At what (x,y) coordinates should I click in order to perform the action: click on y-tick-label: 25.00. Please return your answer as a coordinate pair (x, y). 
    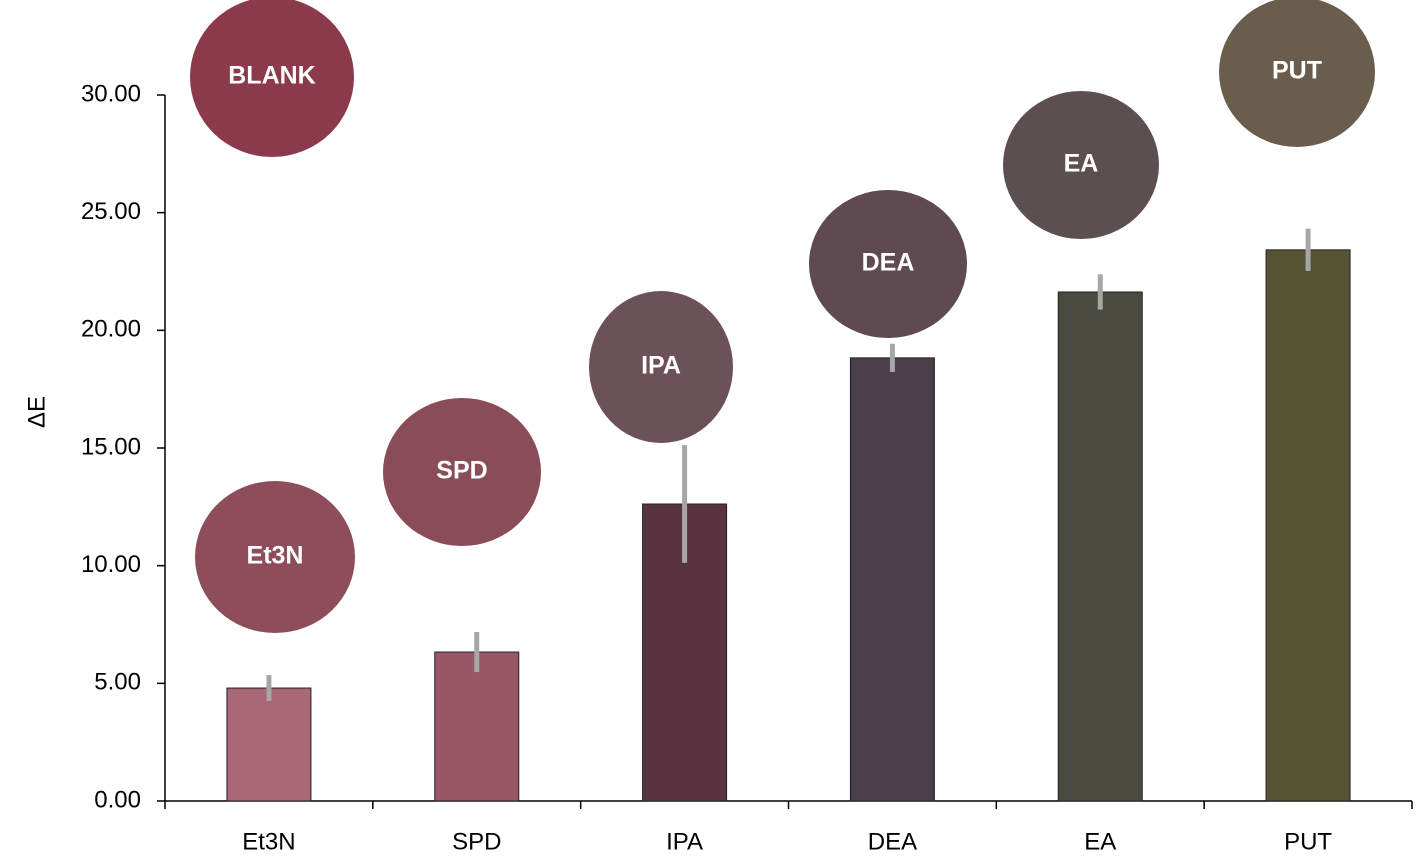
    Looking at the image, I should click on (111, 211).